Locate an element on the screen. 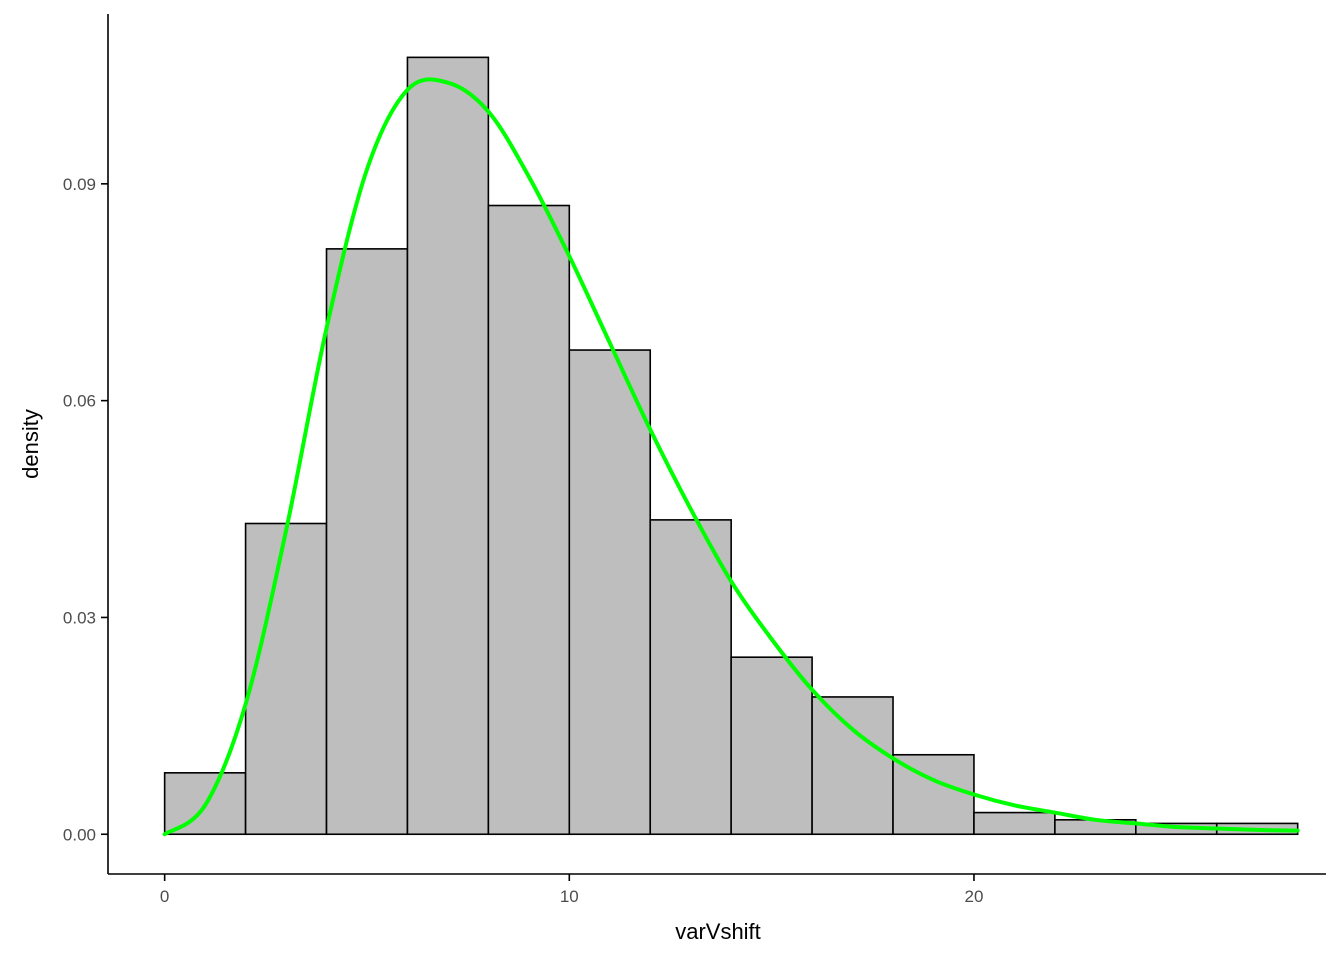  x-axis-title: varVshift is located at coordinates (718, 931).